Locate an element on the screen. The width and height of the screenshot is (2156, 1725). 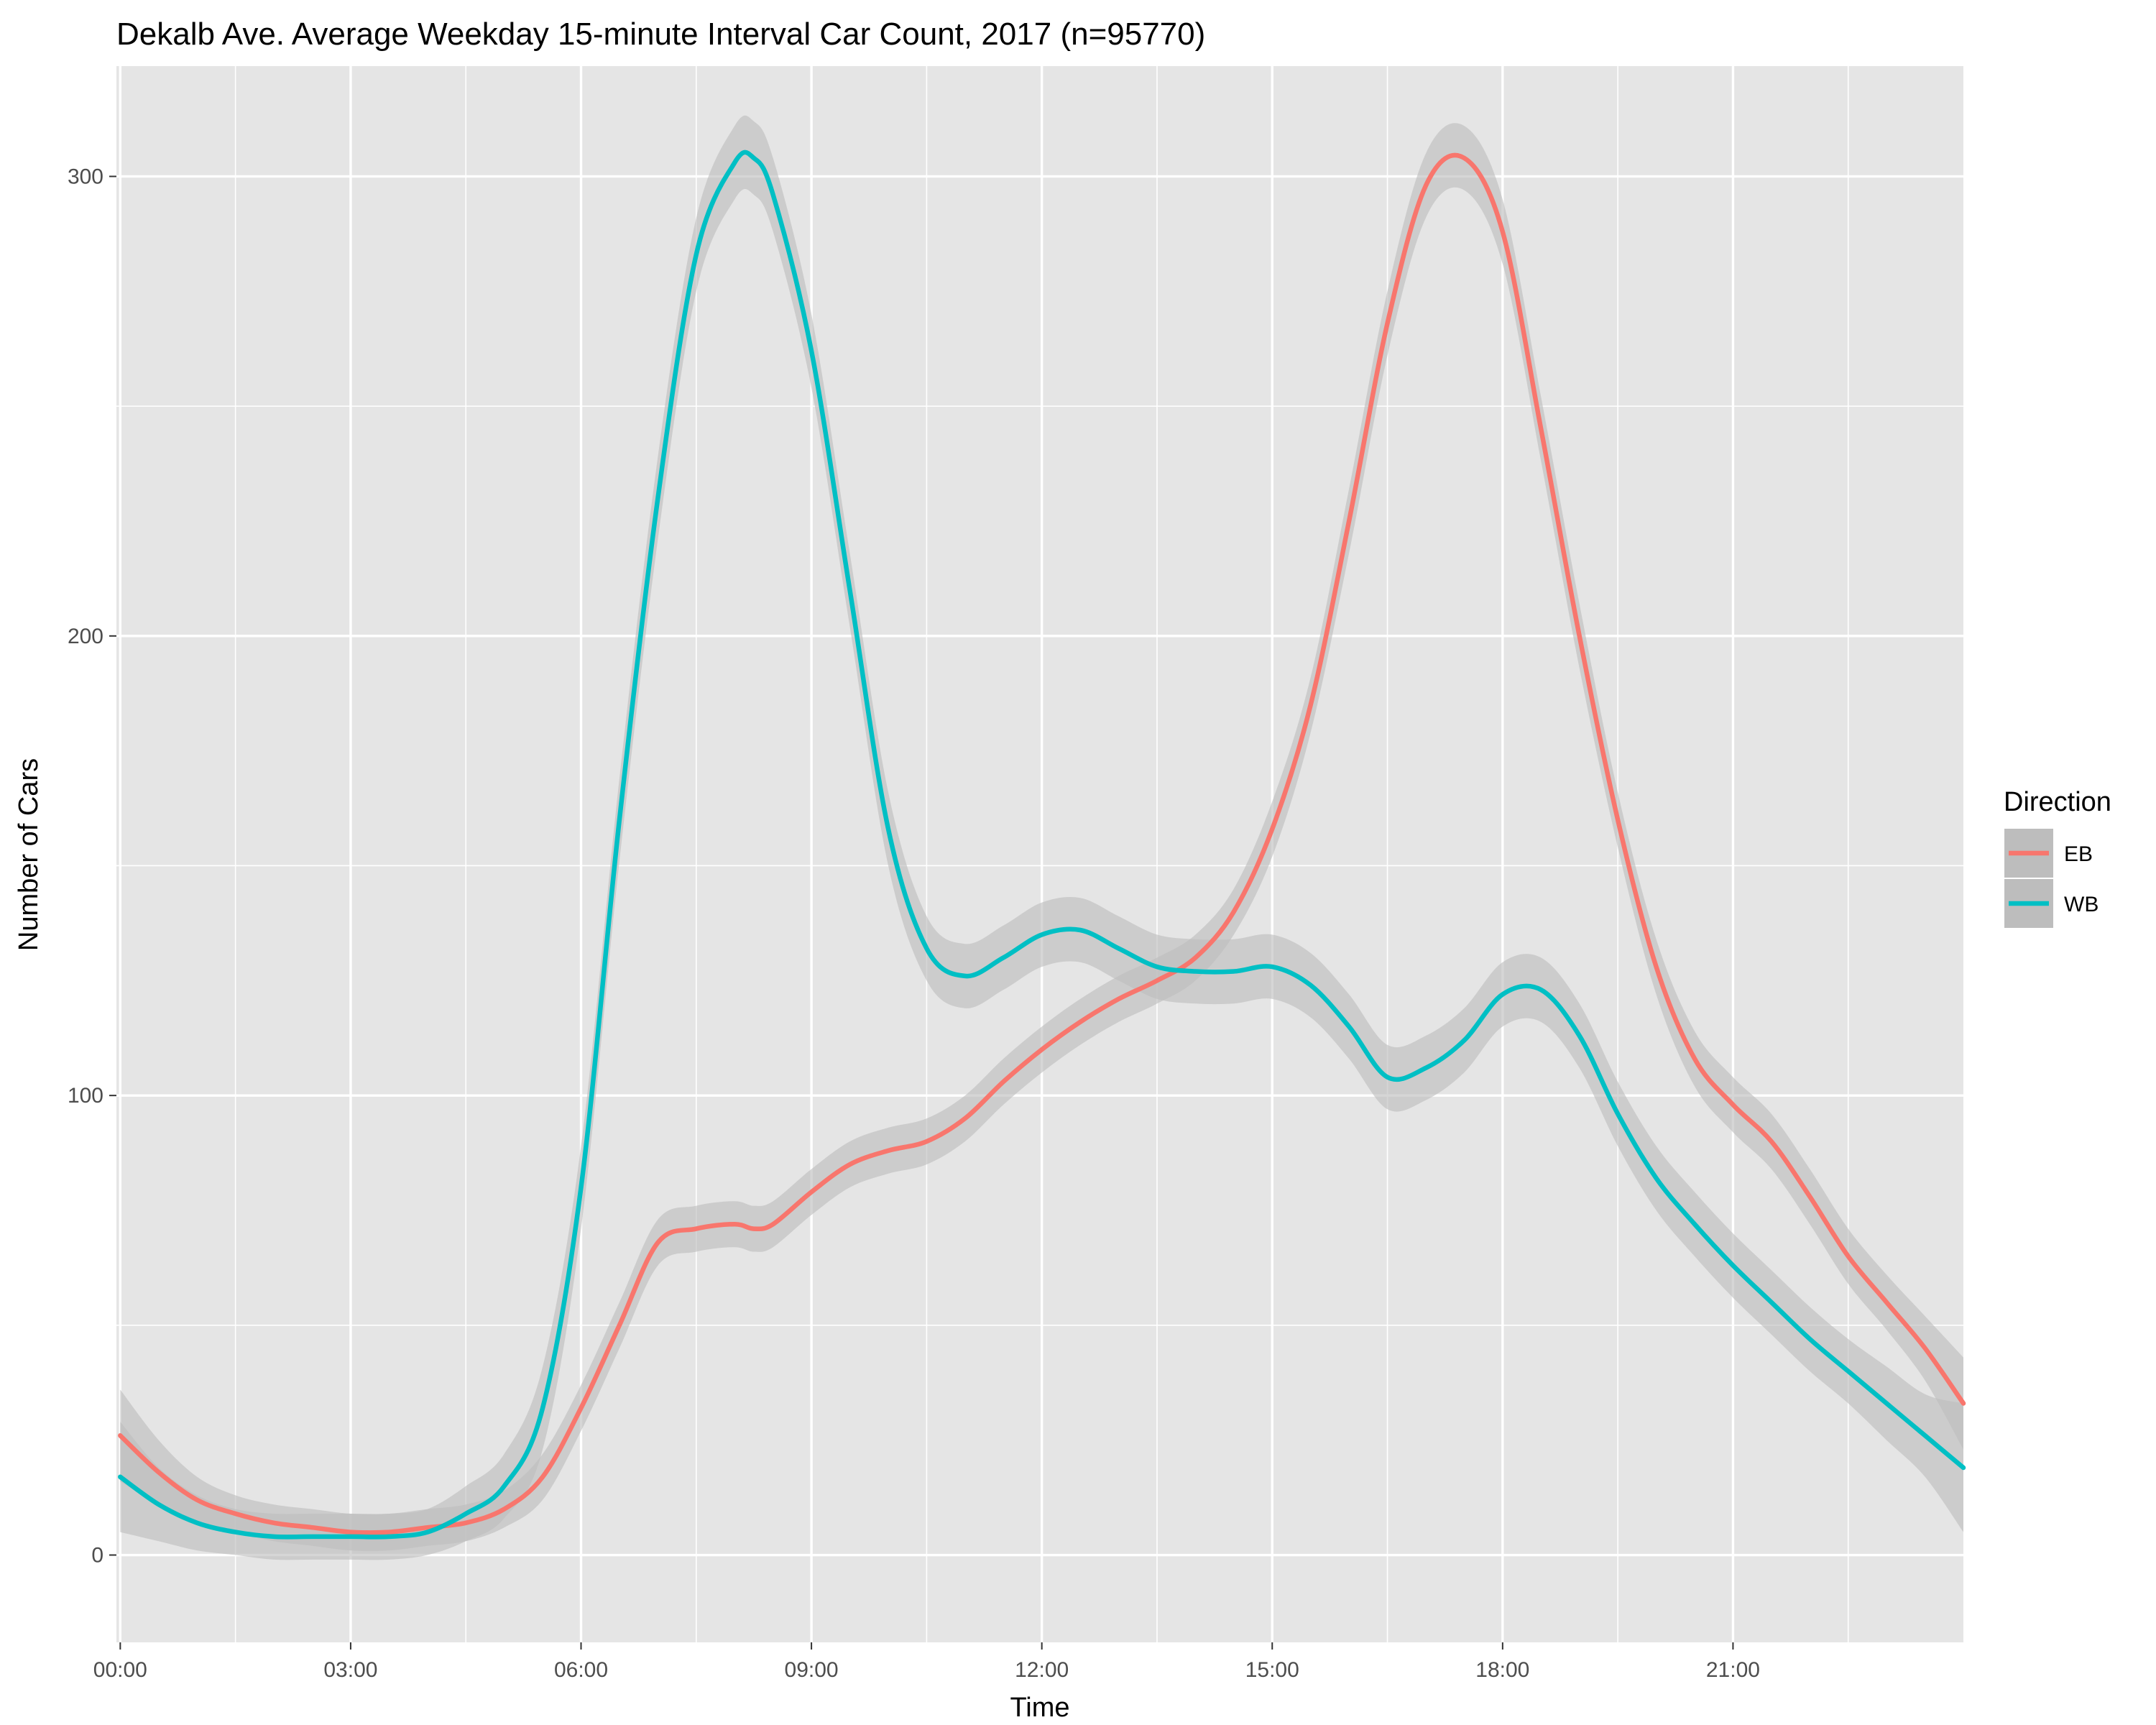
x-axis-title: Time is located at coordinates (1039, 1708).